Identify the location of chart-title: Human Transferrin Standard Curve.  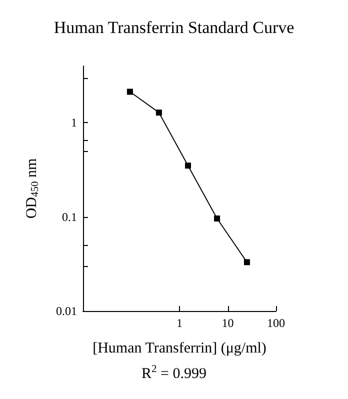
(174, 27).